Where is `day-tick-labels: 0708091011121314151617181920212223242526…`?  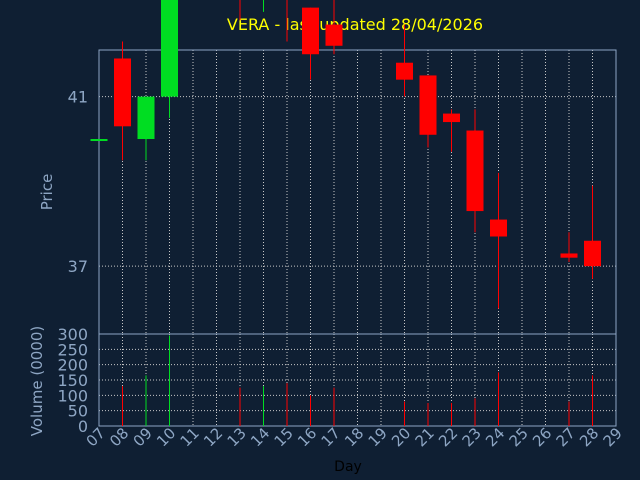
day-tick-labels: 0708091011121314151617181920212223242526… is located at coordinates (354, 437).